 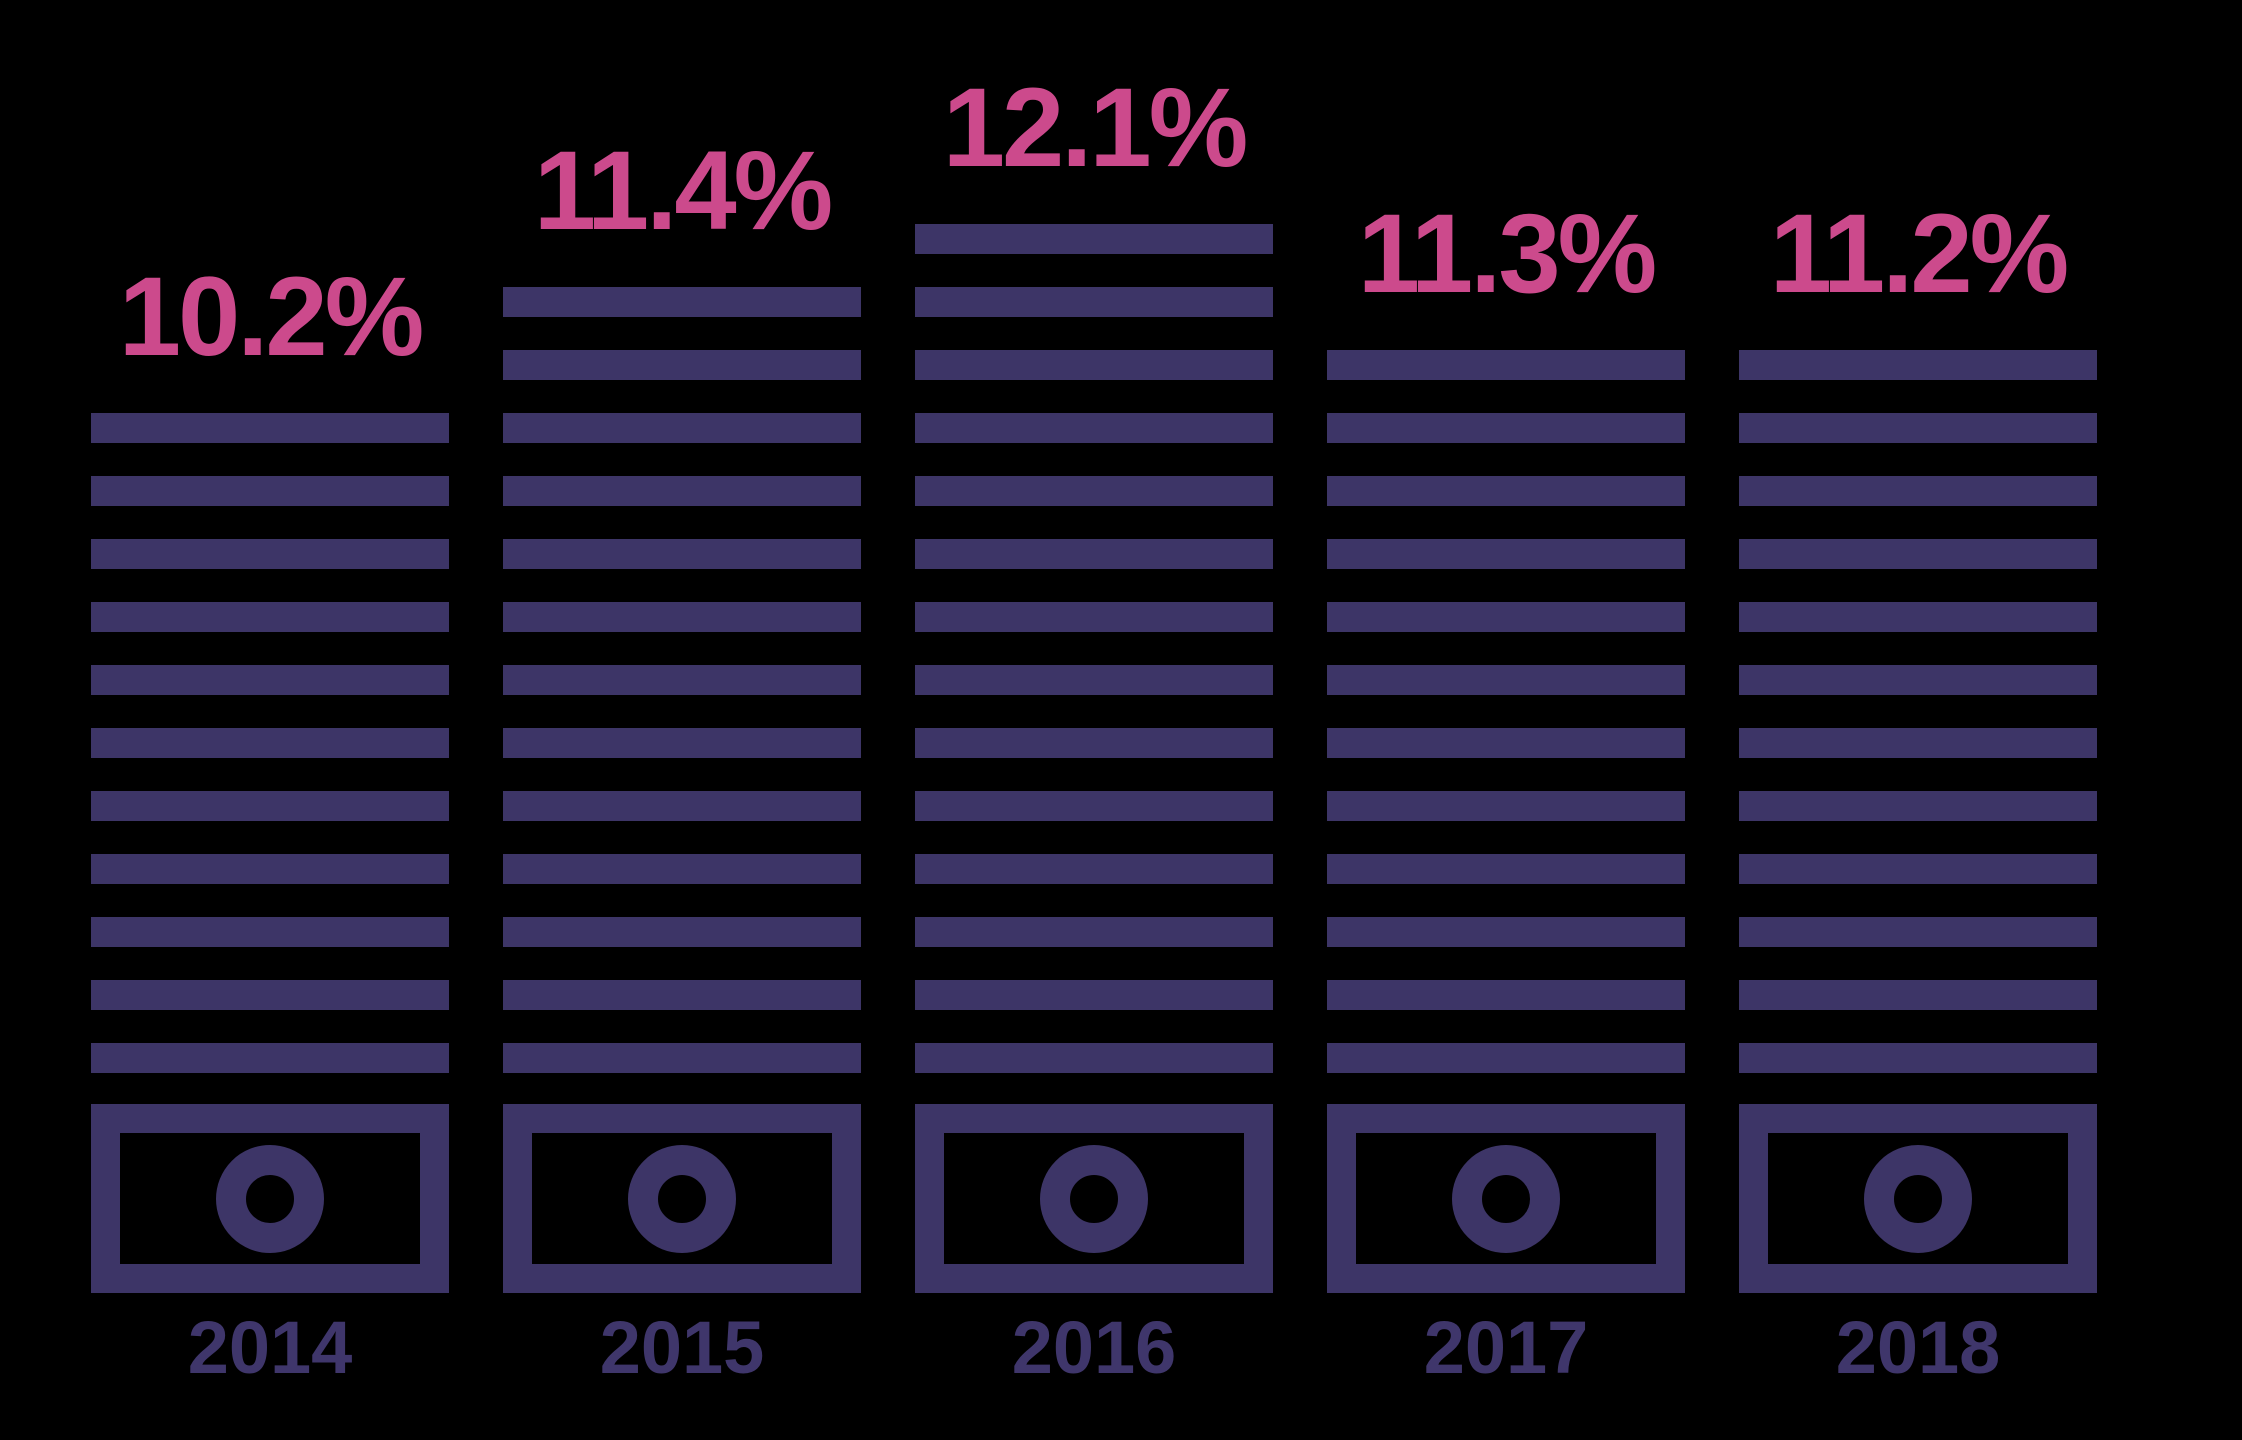 I want to click on bar-column-2014: 10.2% 2014, so click(x=270, y=823).